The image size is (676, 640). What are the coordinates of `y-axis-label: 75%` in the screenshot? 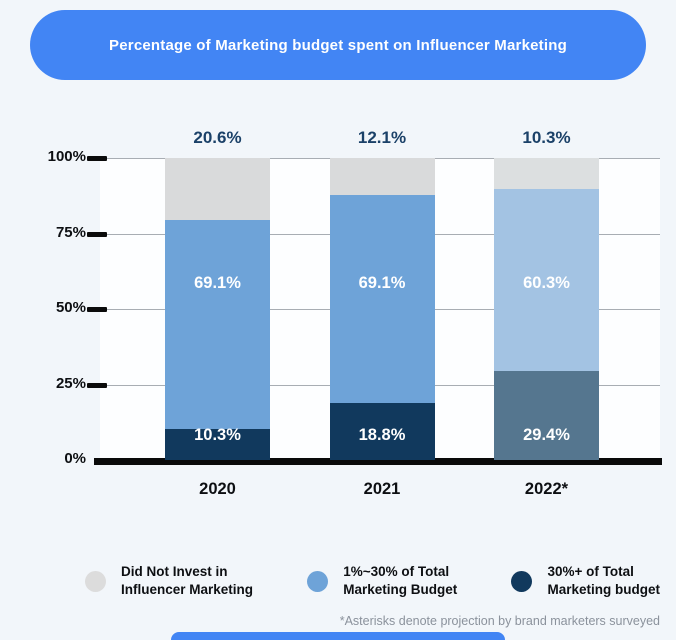 It's located at (70, 232).